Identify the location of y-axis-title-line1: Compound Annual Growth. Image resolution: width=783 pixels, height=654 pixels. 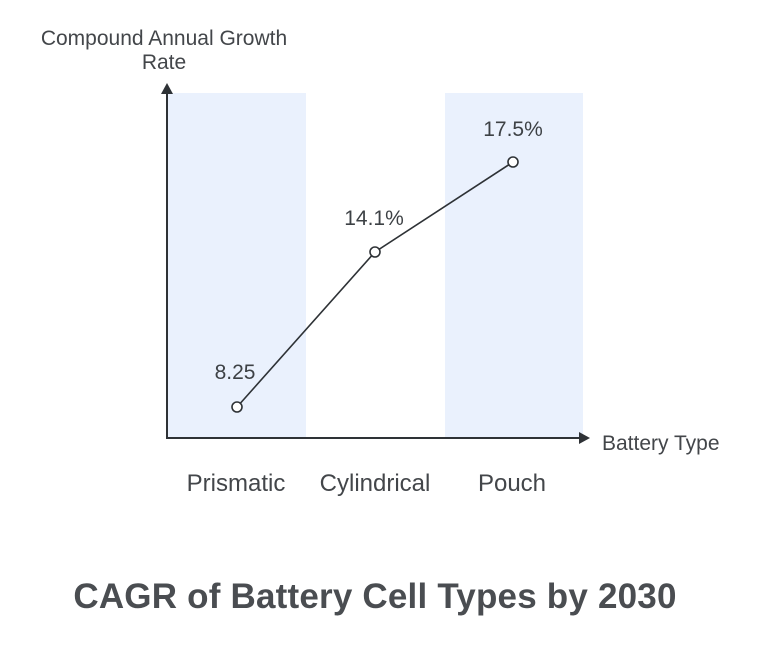
(164, 38).